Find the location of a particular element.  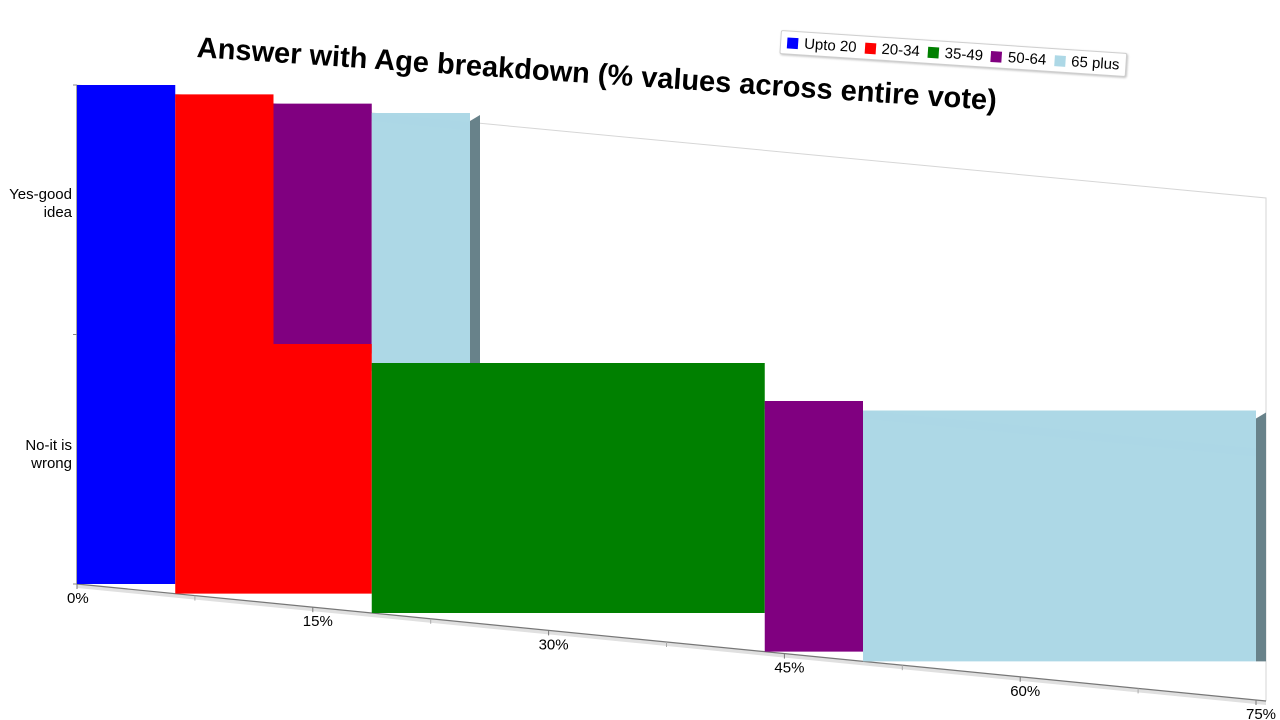

x-tick-label: 60% is located at coordinates (1025, 691).